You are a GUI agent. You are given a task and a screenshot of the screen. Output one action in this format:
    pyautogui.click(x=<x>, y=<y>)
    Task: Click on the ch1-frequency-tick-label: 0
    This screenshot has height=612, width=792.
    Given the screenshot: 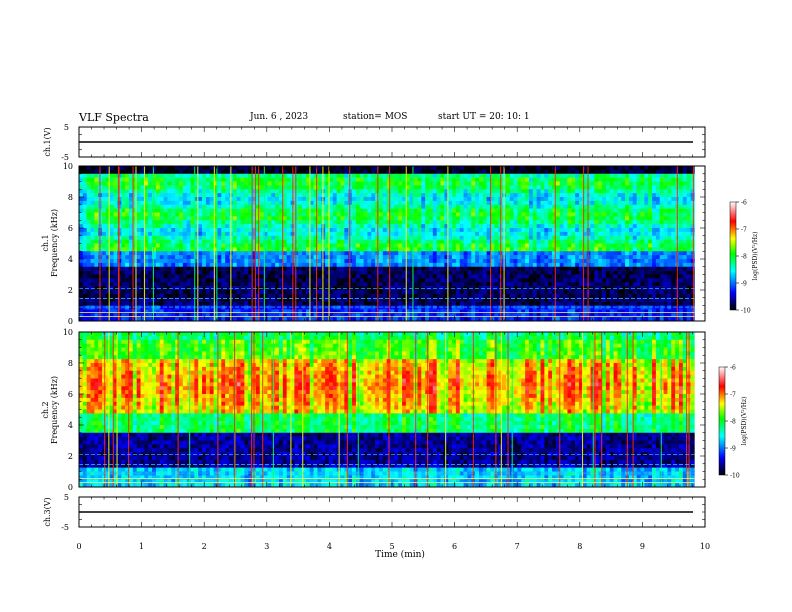 What is the action you would take?
    pyautogui.click(x=70, y=321)
    